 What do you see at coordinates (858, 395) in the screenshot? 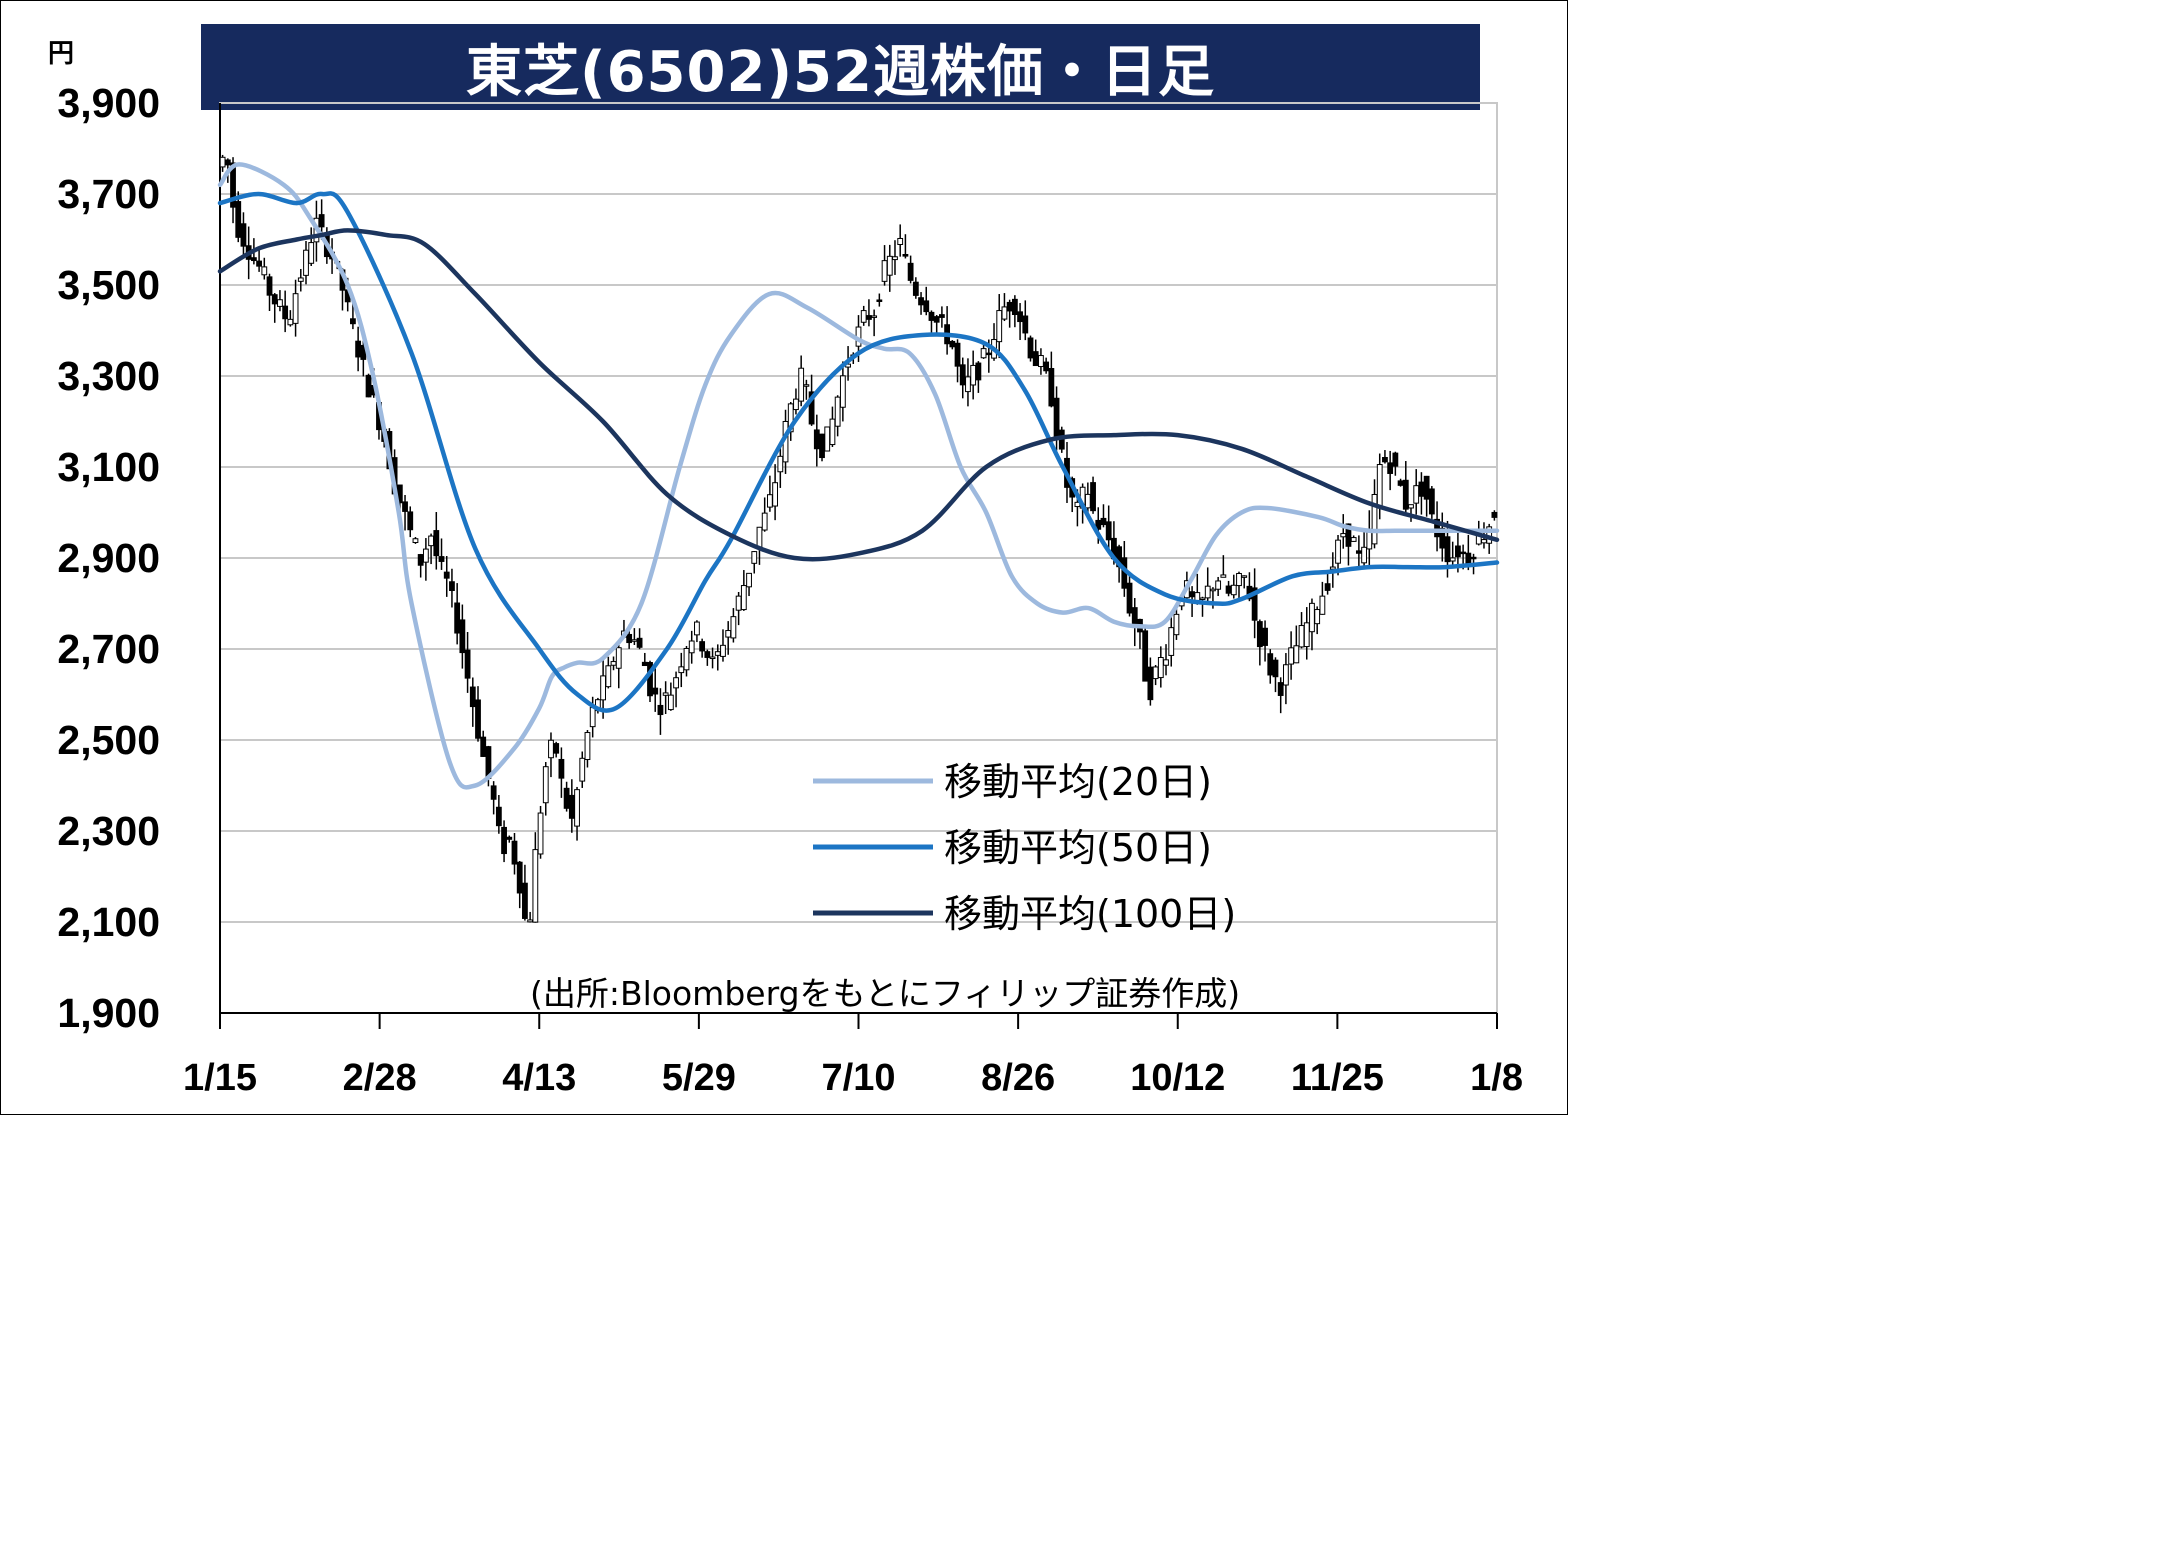
I see `ma100-line` at bounding box center [858, 395].